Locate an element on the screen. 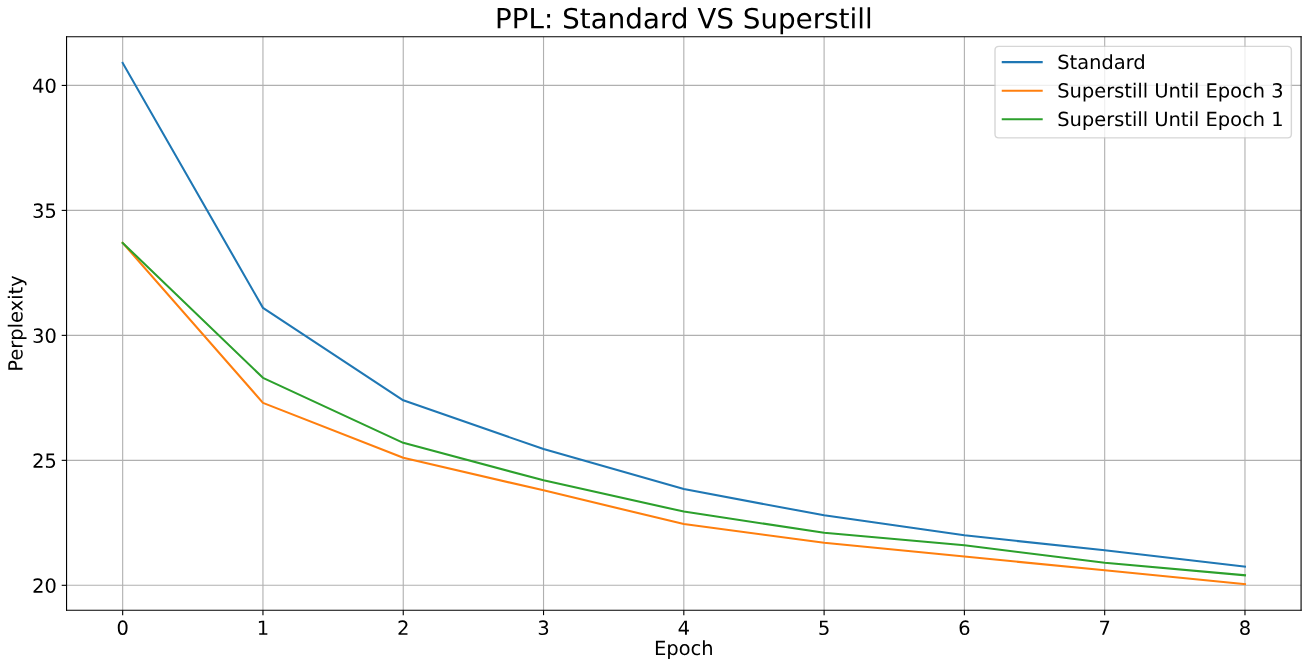 This screenshot has width=1305, height=667. x-tick-label: 0 is located at coordinates (122, 628).